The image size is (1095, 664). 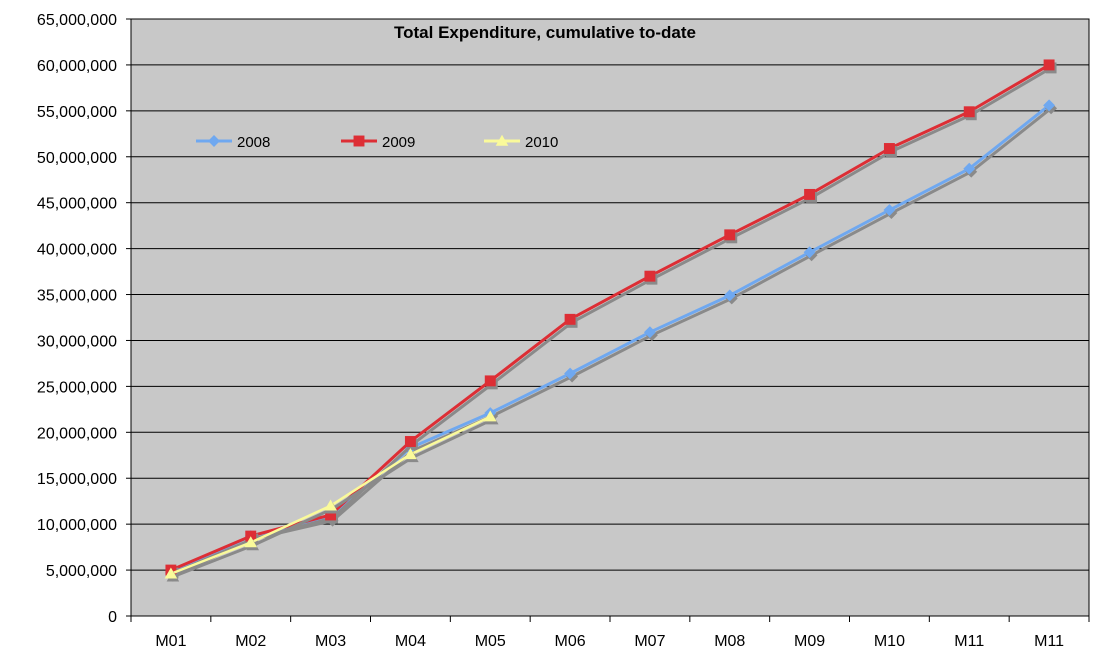 I want to click on series-2010, so click(x=331, y=496).